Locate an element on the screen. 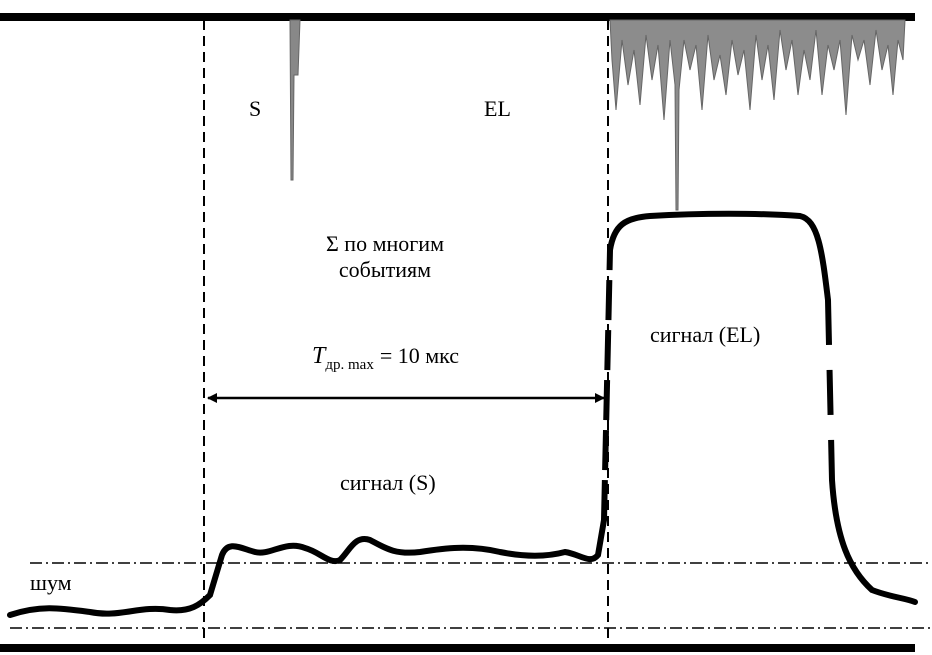 The image size is (932, 655). s-spike is located at coordinates (295, 100).